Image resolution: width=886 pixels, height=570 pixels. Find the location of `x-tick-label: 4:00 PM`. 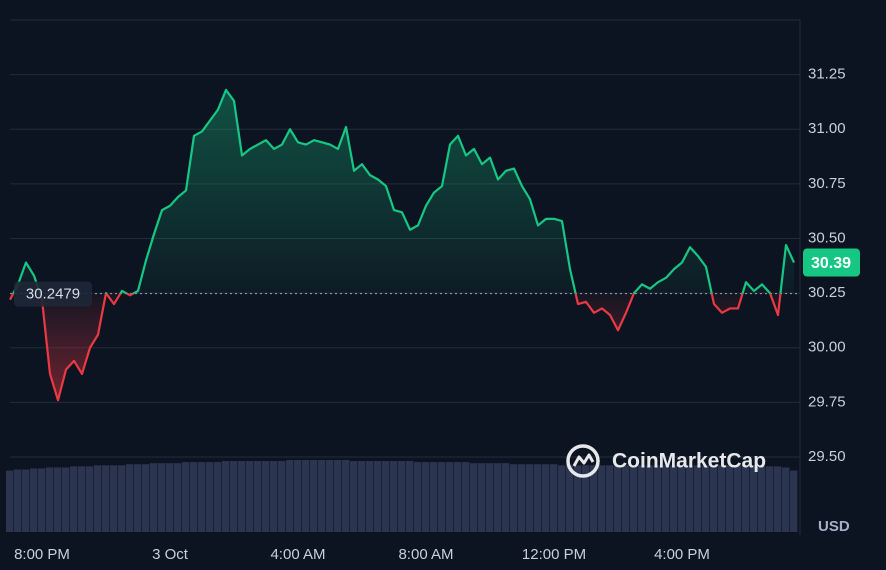

x-tick-label: 4:00 PM is located at coordinates (682, 554).